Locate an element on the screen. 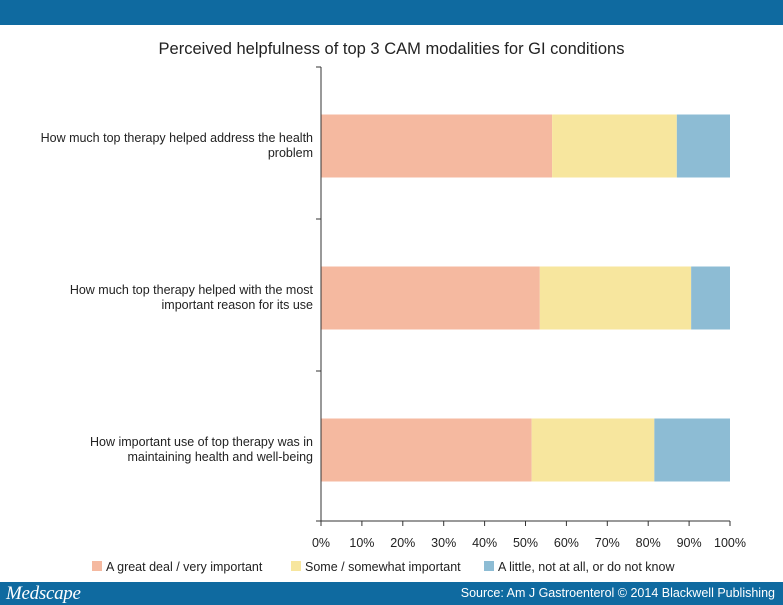 This screenshot has height=605, width=783. medscape-logo: Medscape is located at coordinates (43, 593).